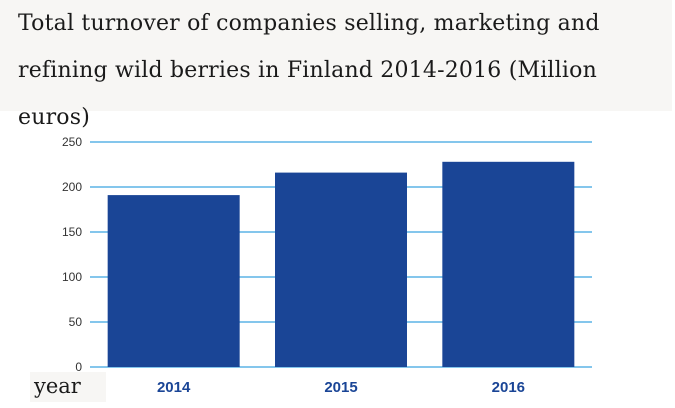 The height and width of the screenshot is (408, 675). What do you see at coordinates (508, 387) in the screenshot?
I see `x-tick-label: 2016` at bounding box center [508, 387].